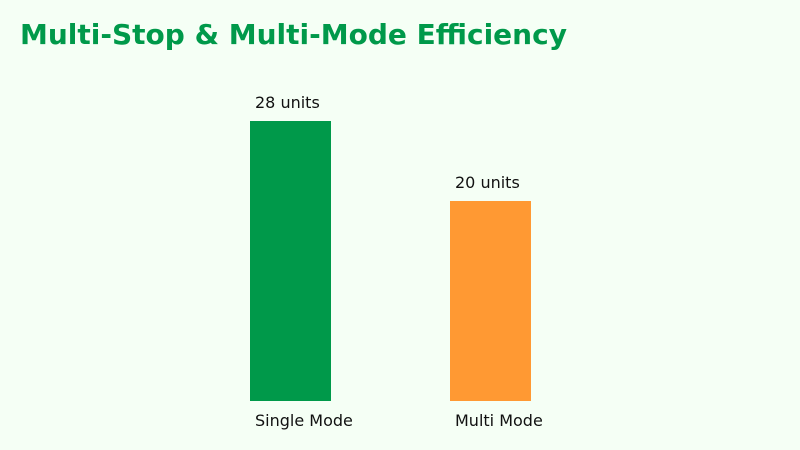 This screenshot has height=450, width=800. Describe the element at coordinates (490, 301) in the screenshot. I see `bar-multi-mode` at that location.